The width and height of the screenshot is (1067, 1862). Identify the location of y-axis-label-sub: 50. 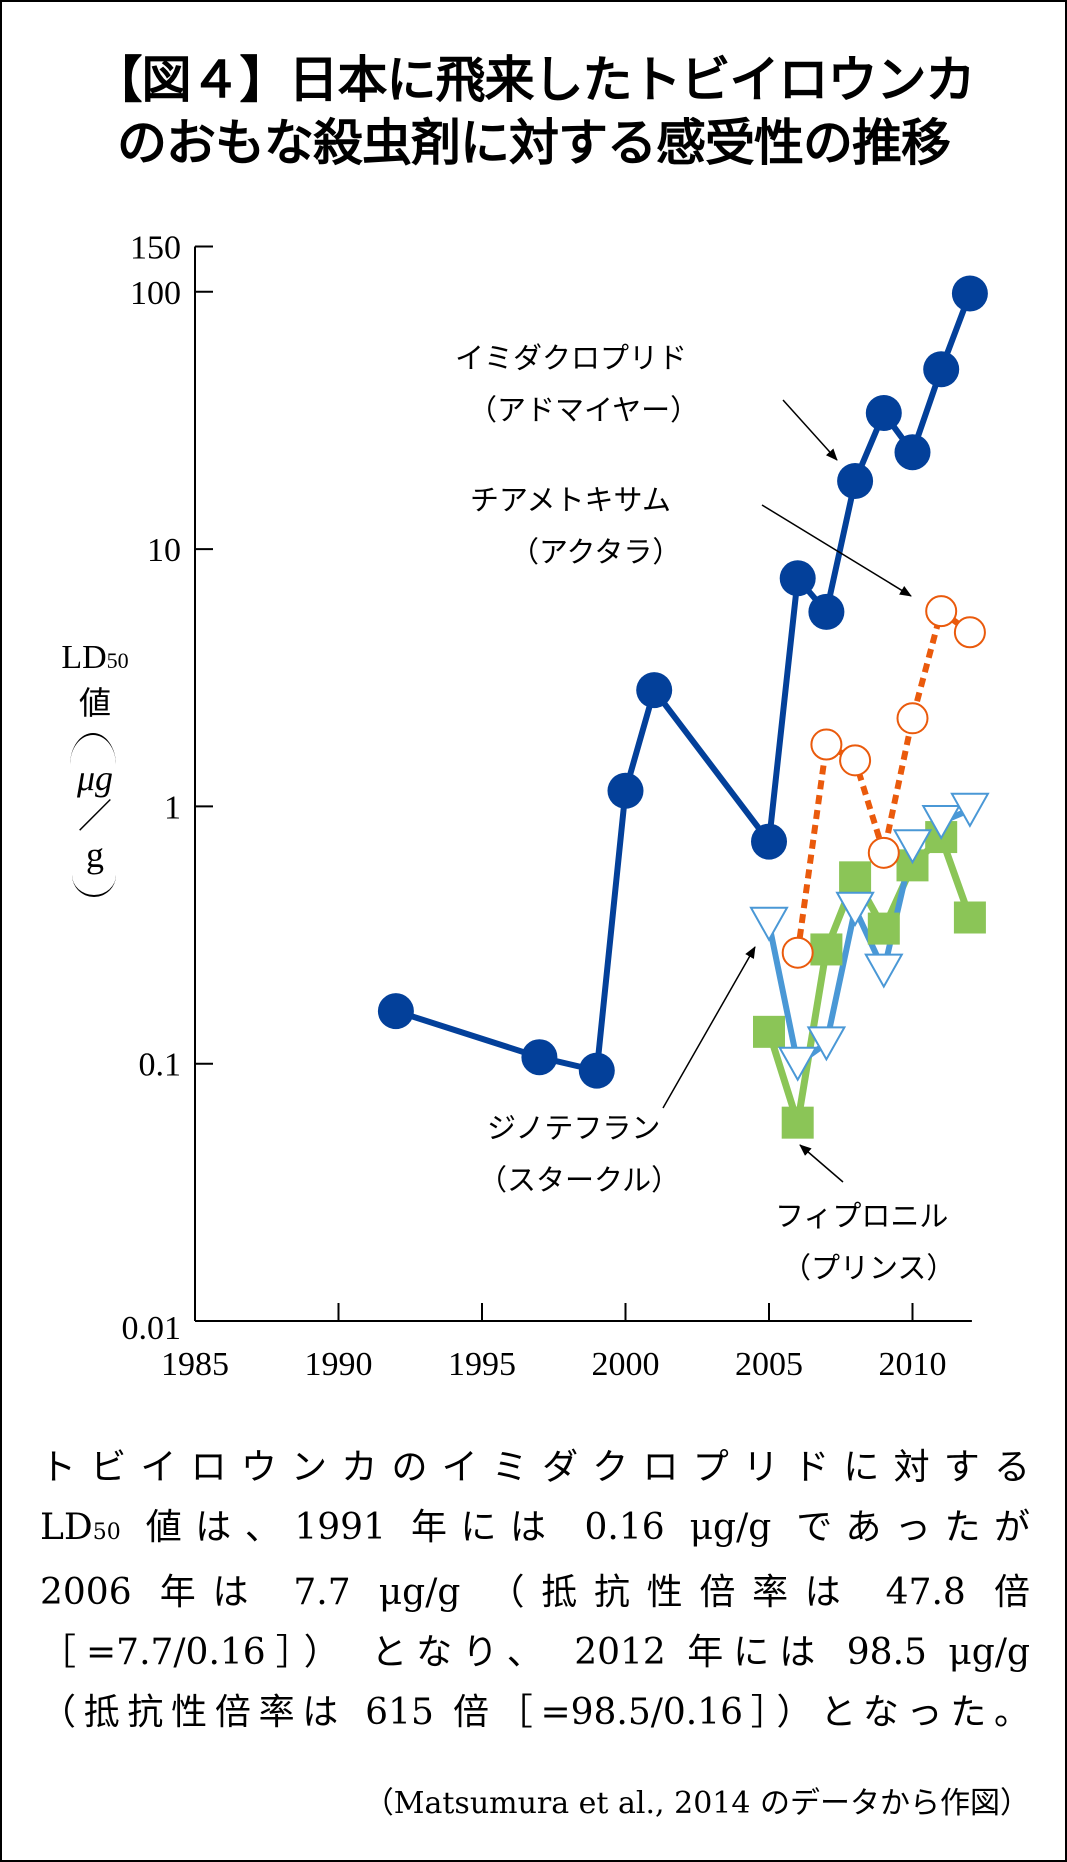
(117, 660).